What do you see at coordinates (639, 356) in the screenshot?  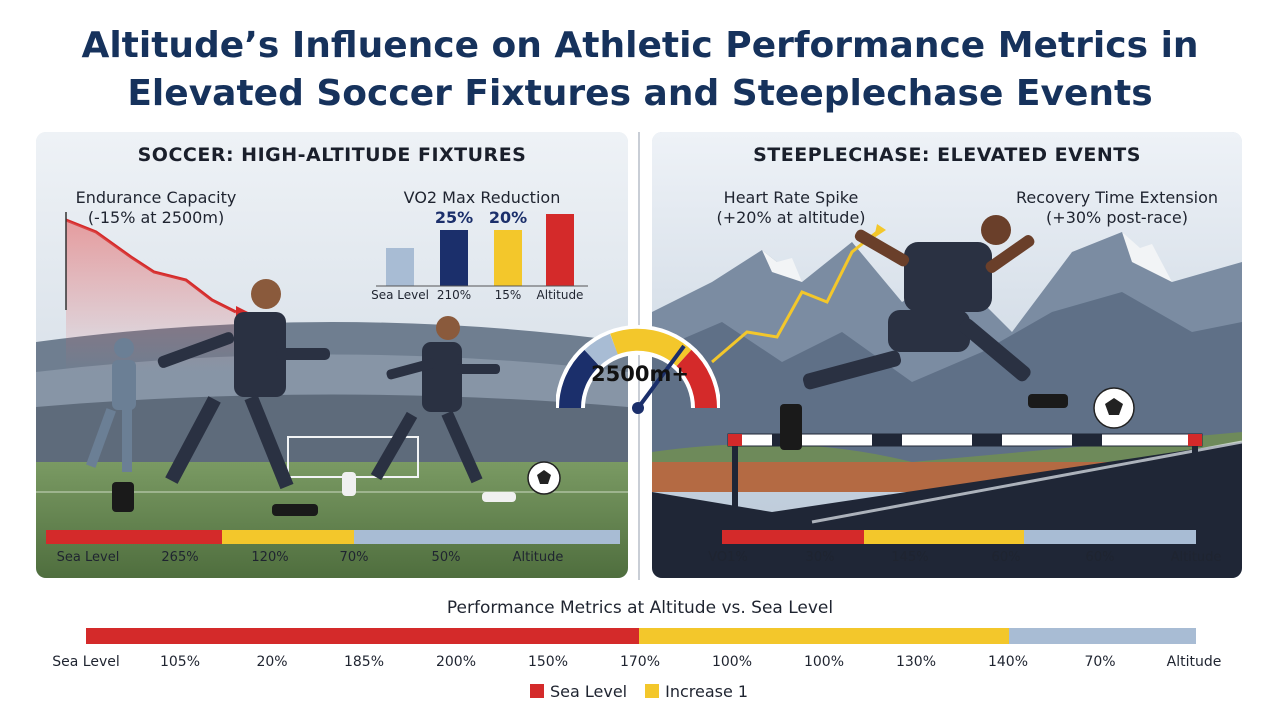 I see `panel-divider` at bounding box center [639, 356].